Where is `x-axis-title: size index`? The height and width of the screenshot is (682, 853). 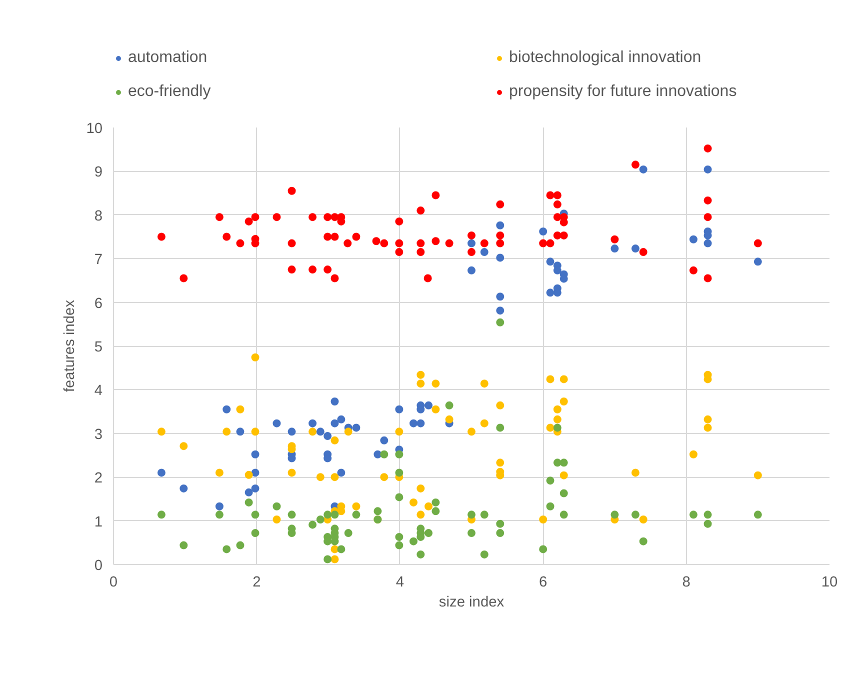
x-axis-title: size index is located at coordinates (471, 602).